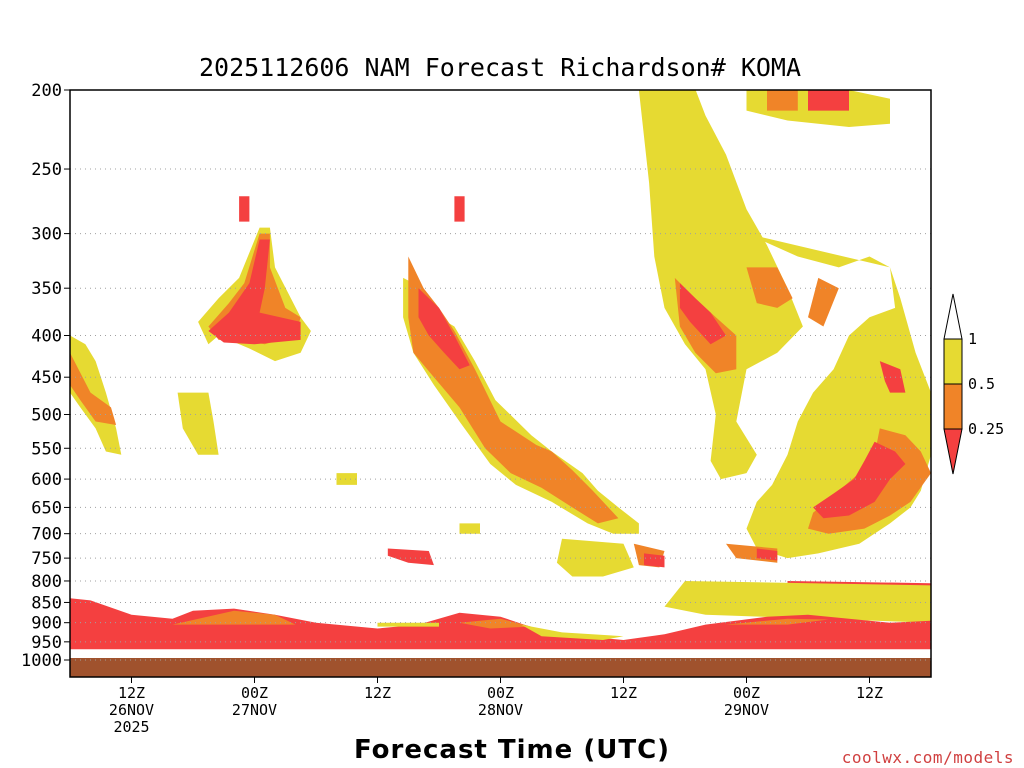  Describe the element at coordinates (46, 559) in the screenshot. I see `y-tick-label-750: 750` at that location.